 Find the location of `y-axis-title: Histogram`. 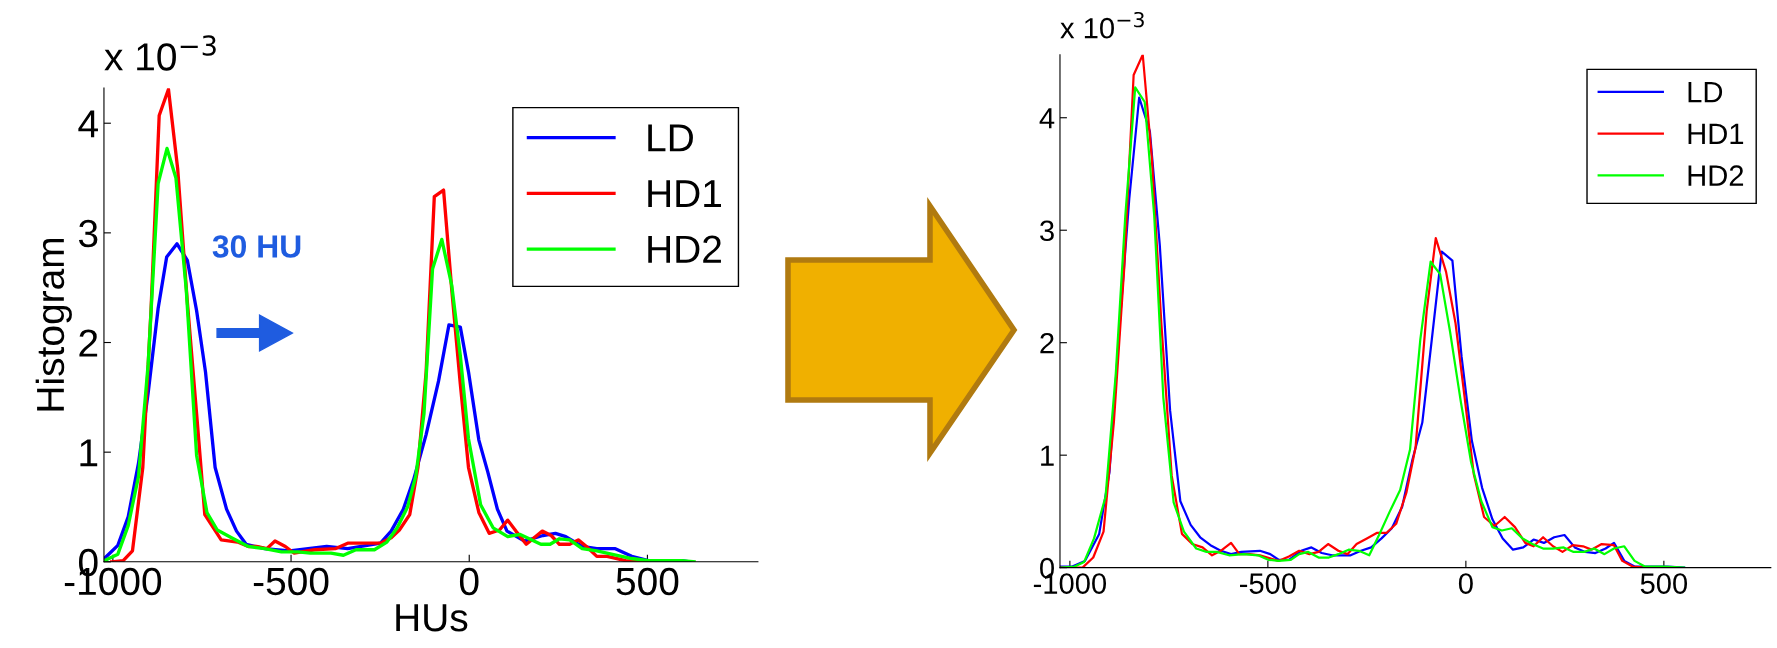

y-axis-title: Histogram is located at coordinates (53, 324).